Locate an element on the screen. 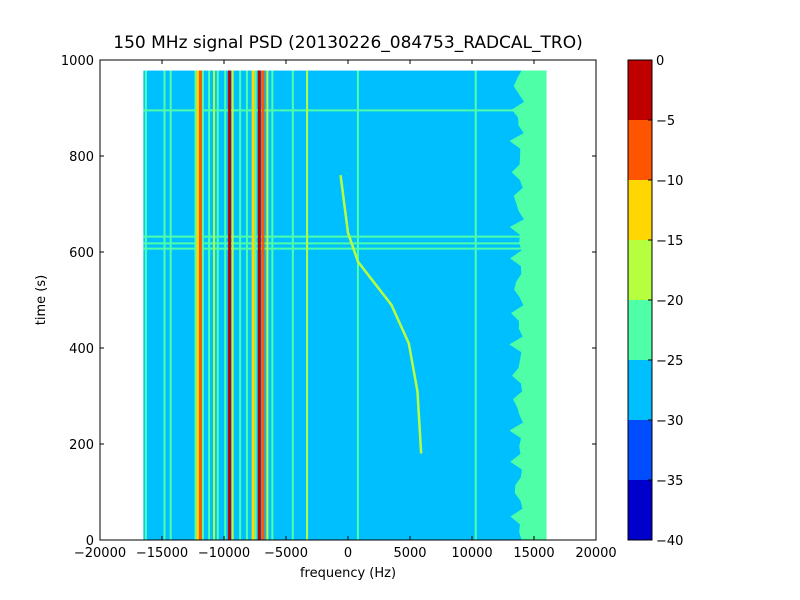  x-tick-label: 10000 is located at coordinates (471, 553).